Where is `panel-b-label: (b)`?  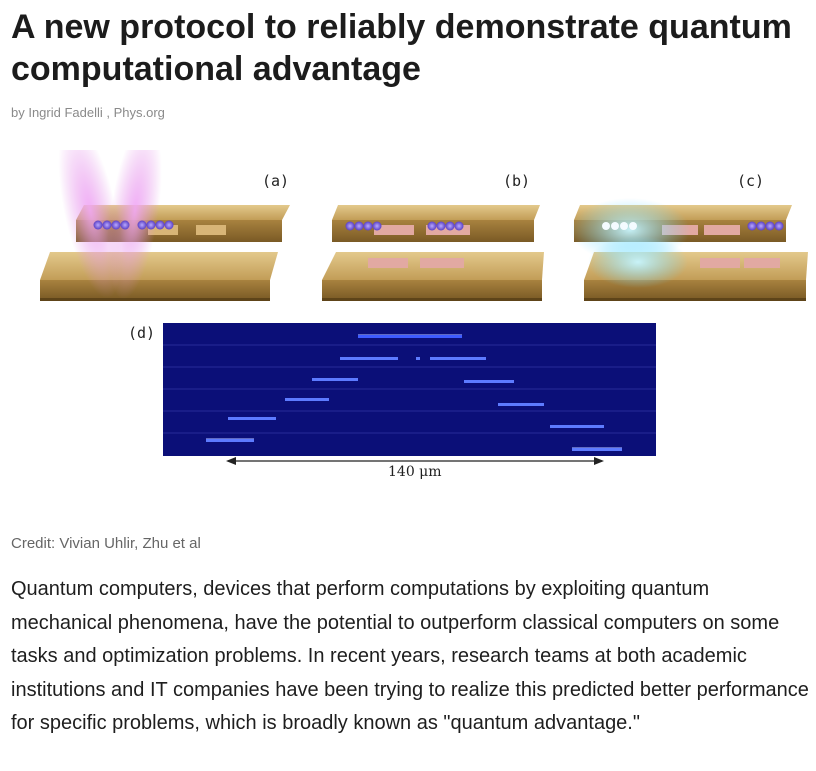 panel-b-label: (b) is located at coordinates (516, 181).